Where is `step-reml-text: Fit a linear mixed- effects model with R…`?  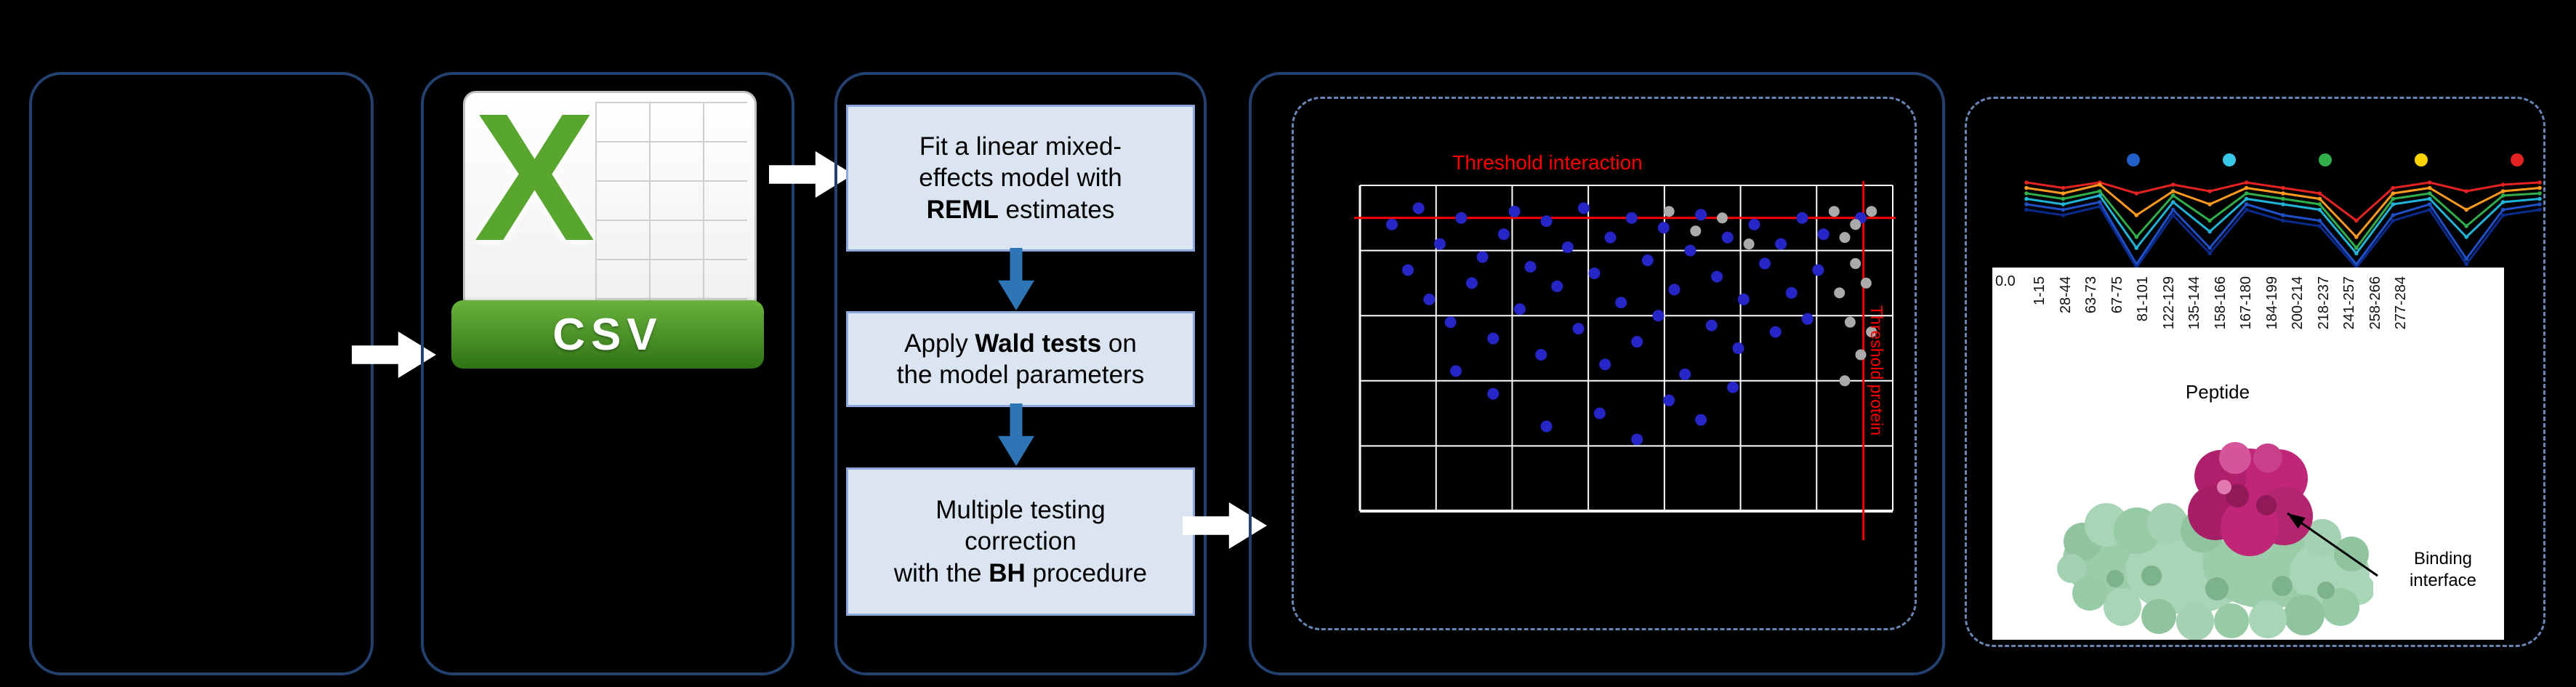 step-reml-text: Fit a linear mixed- effects model with R… is located at coordinates (1020, 178).